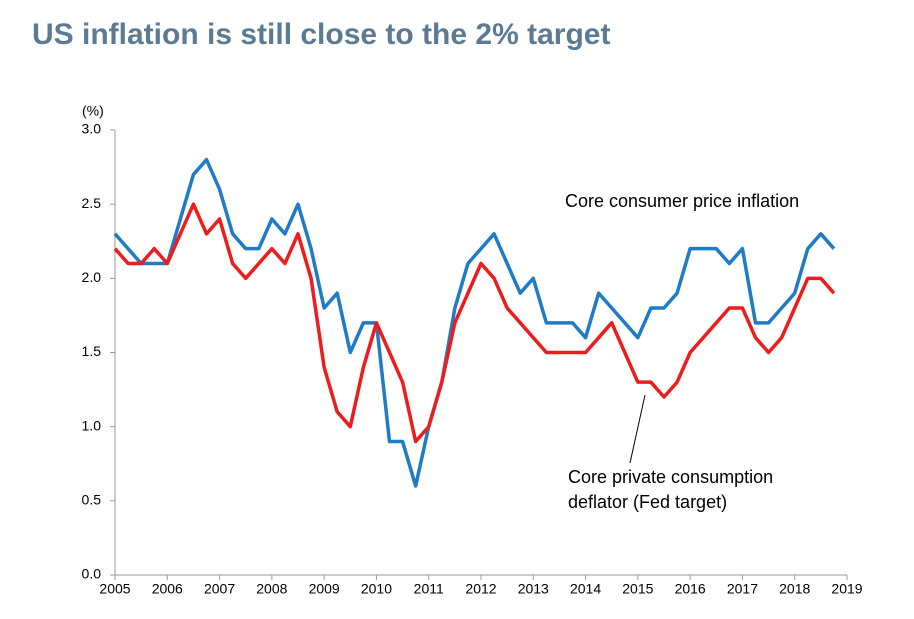 The image size is (914, 619). What do you see at coordinates (92, 574) in the screenshot?
I see `y-tick-label: 0.0` at bounding box center [92, 574].